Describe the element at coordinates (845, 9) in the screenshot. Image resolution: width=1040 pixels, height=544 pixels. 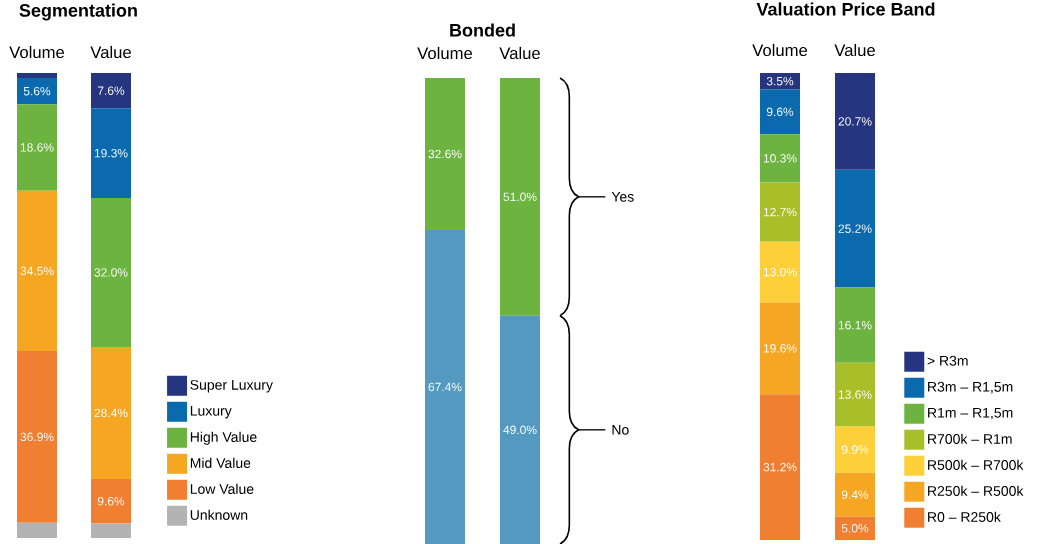
I see `chart-title: Valuation Price Band` at that location.